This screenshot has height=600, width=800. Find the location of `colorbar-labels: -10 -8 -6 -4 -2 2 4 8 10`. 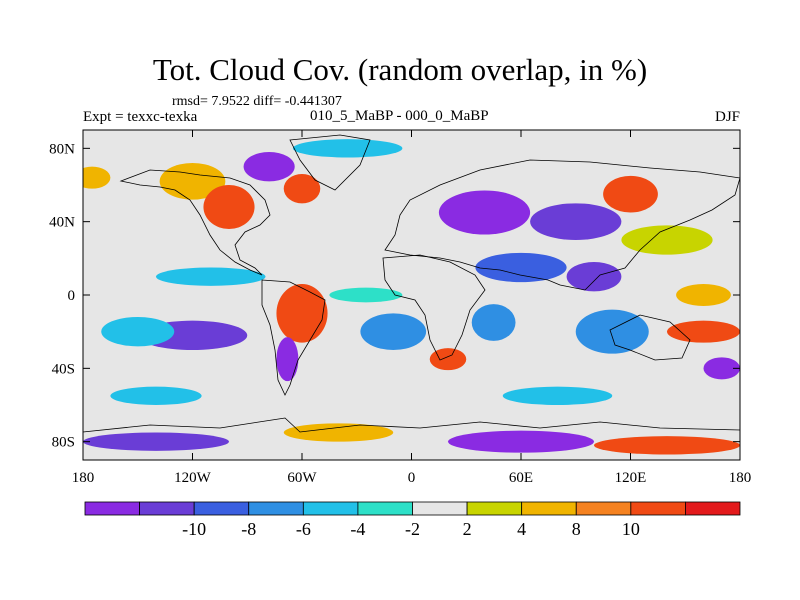

colorbar-labels: -10 -8 -6 -4 -2 2 4 8 10 is located at coordinates (411, 529).